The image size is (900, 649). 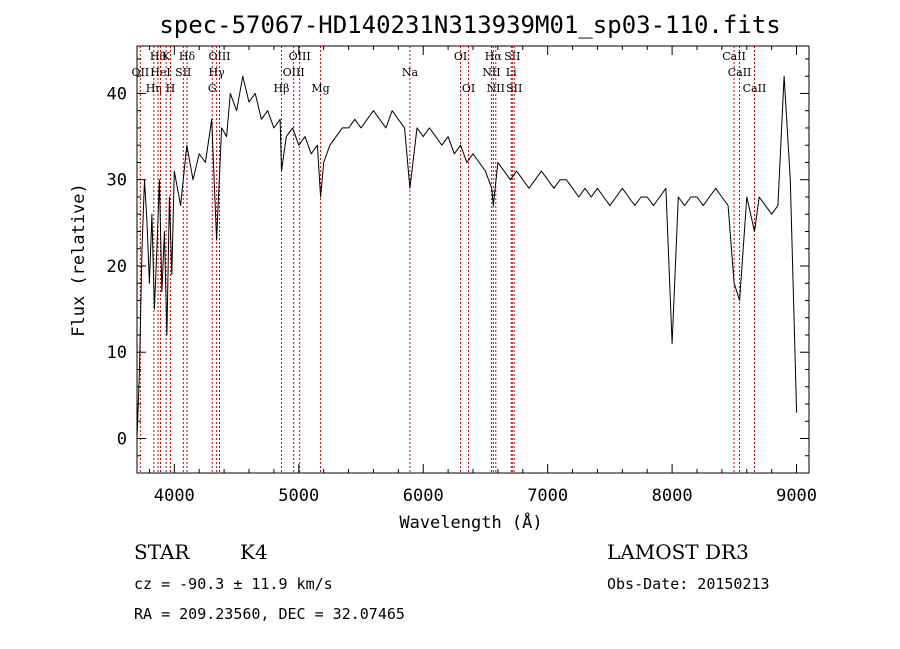 What do you see at coordinates (468, 88) in the screenshot?
I see `marker-label-17: OI` at bounding box center [468, 88].